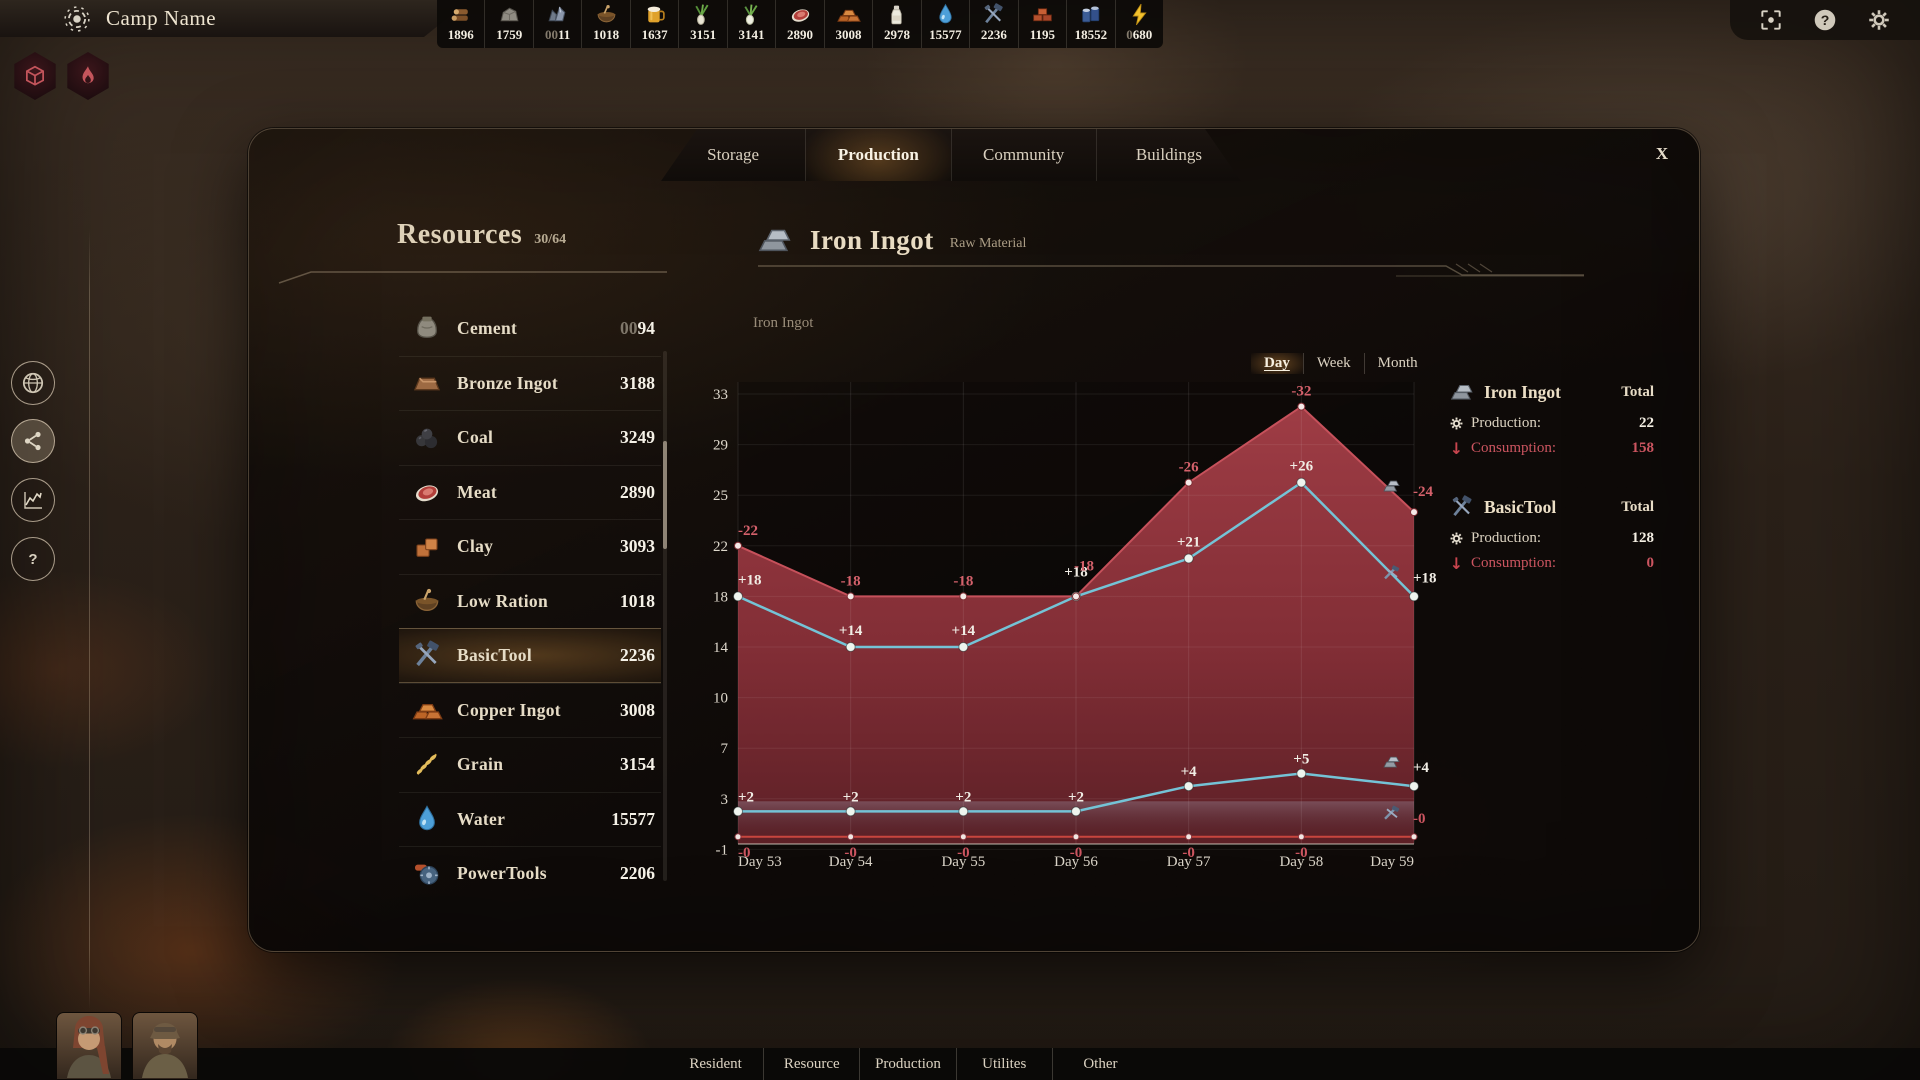  What do you see at coordinates (750, 24) in the screenshot?
I see `resource-counter-leek: 3141` at bounding box center [750, 24].